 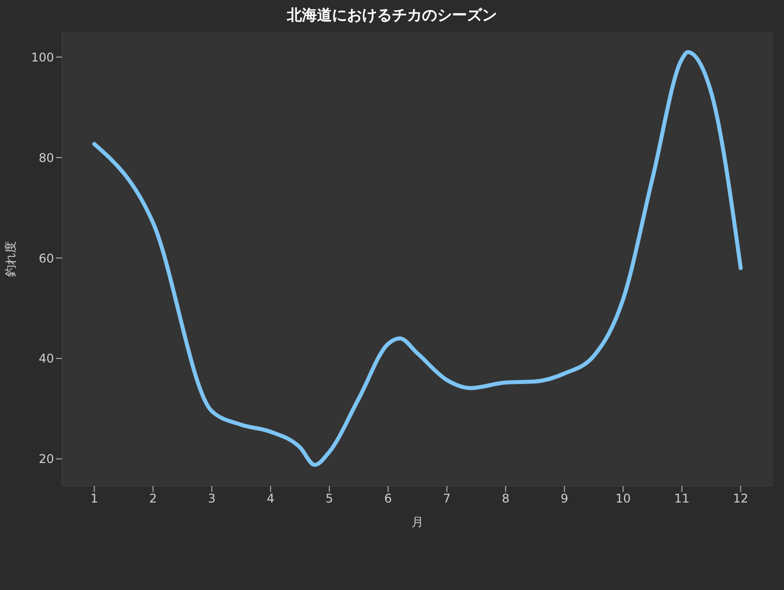 What do you see at coordinates (46, 258) in the screenshot?
I see `y-tick-label: 60` at bounding box center [46, 258].